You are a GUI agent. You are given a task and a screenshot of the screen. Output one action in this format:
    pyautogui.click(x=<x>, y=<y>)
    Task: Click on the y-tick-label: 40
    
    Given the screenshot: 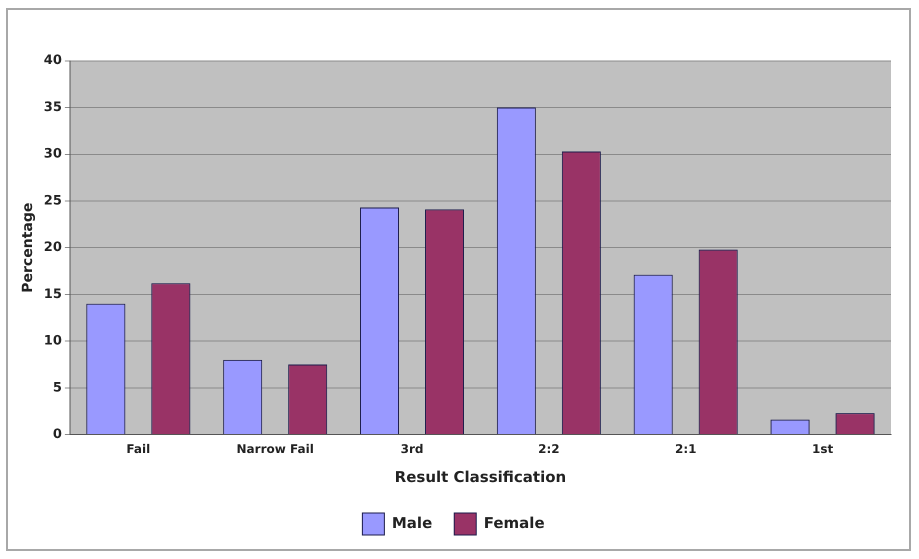 What is the action you would take?
    pyautogui.click(x=53, y=60)
    